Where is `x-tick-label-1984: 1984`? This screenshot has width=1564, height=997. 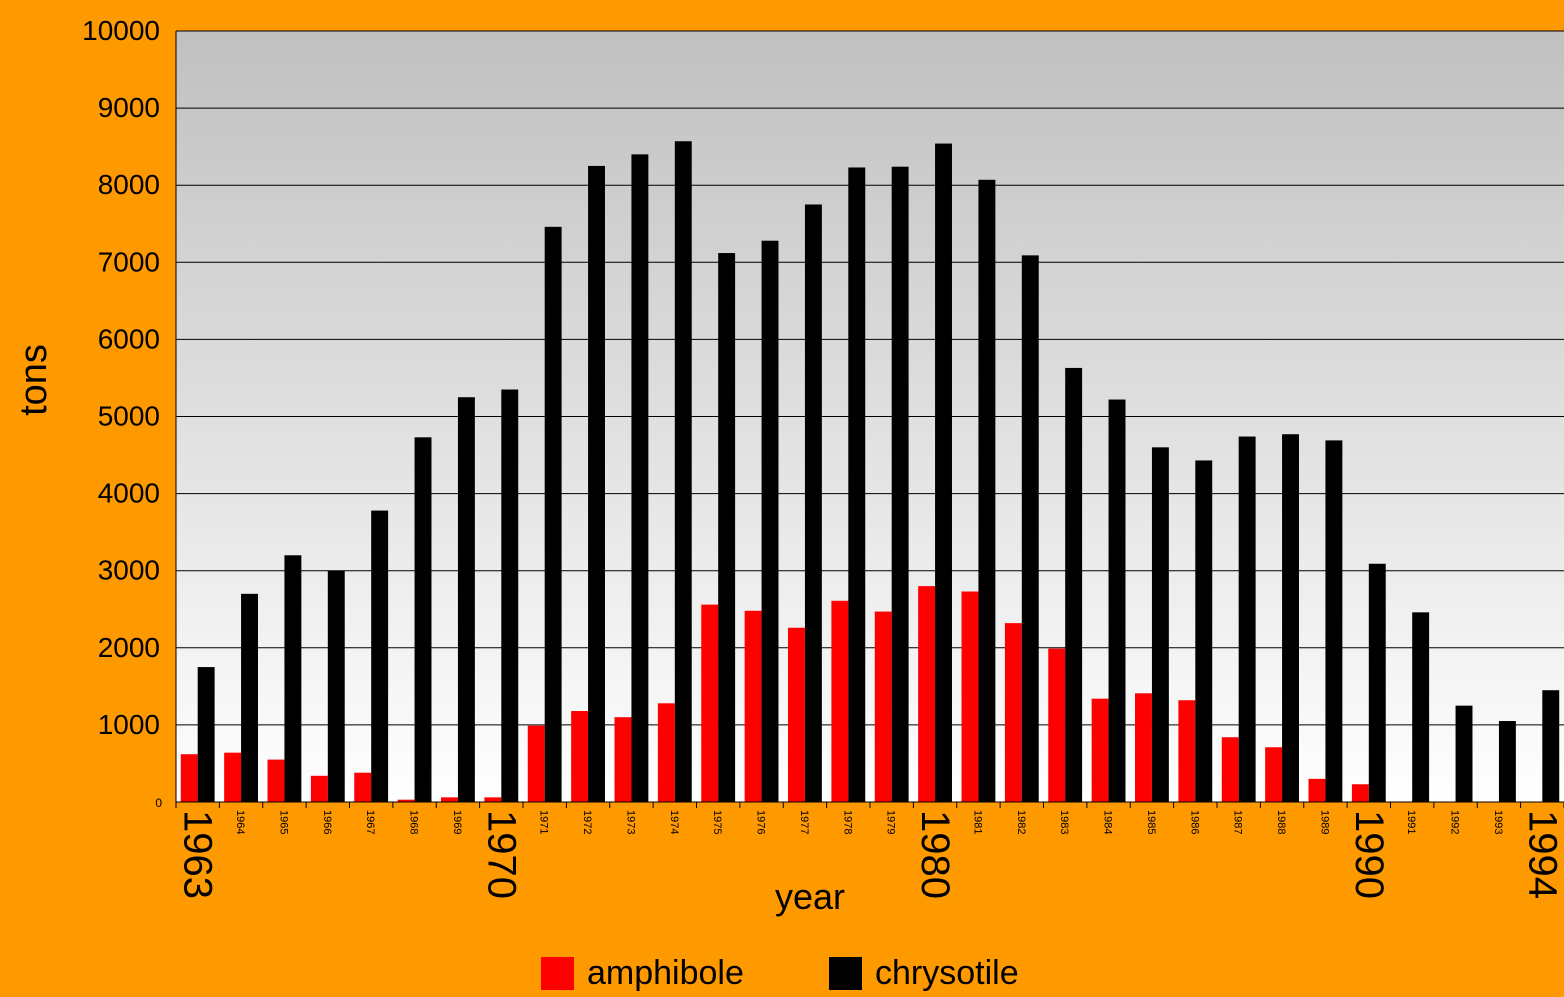 x-tick-label-1984: 1984 is located at coordinates (1108, 822).